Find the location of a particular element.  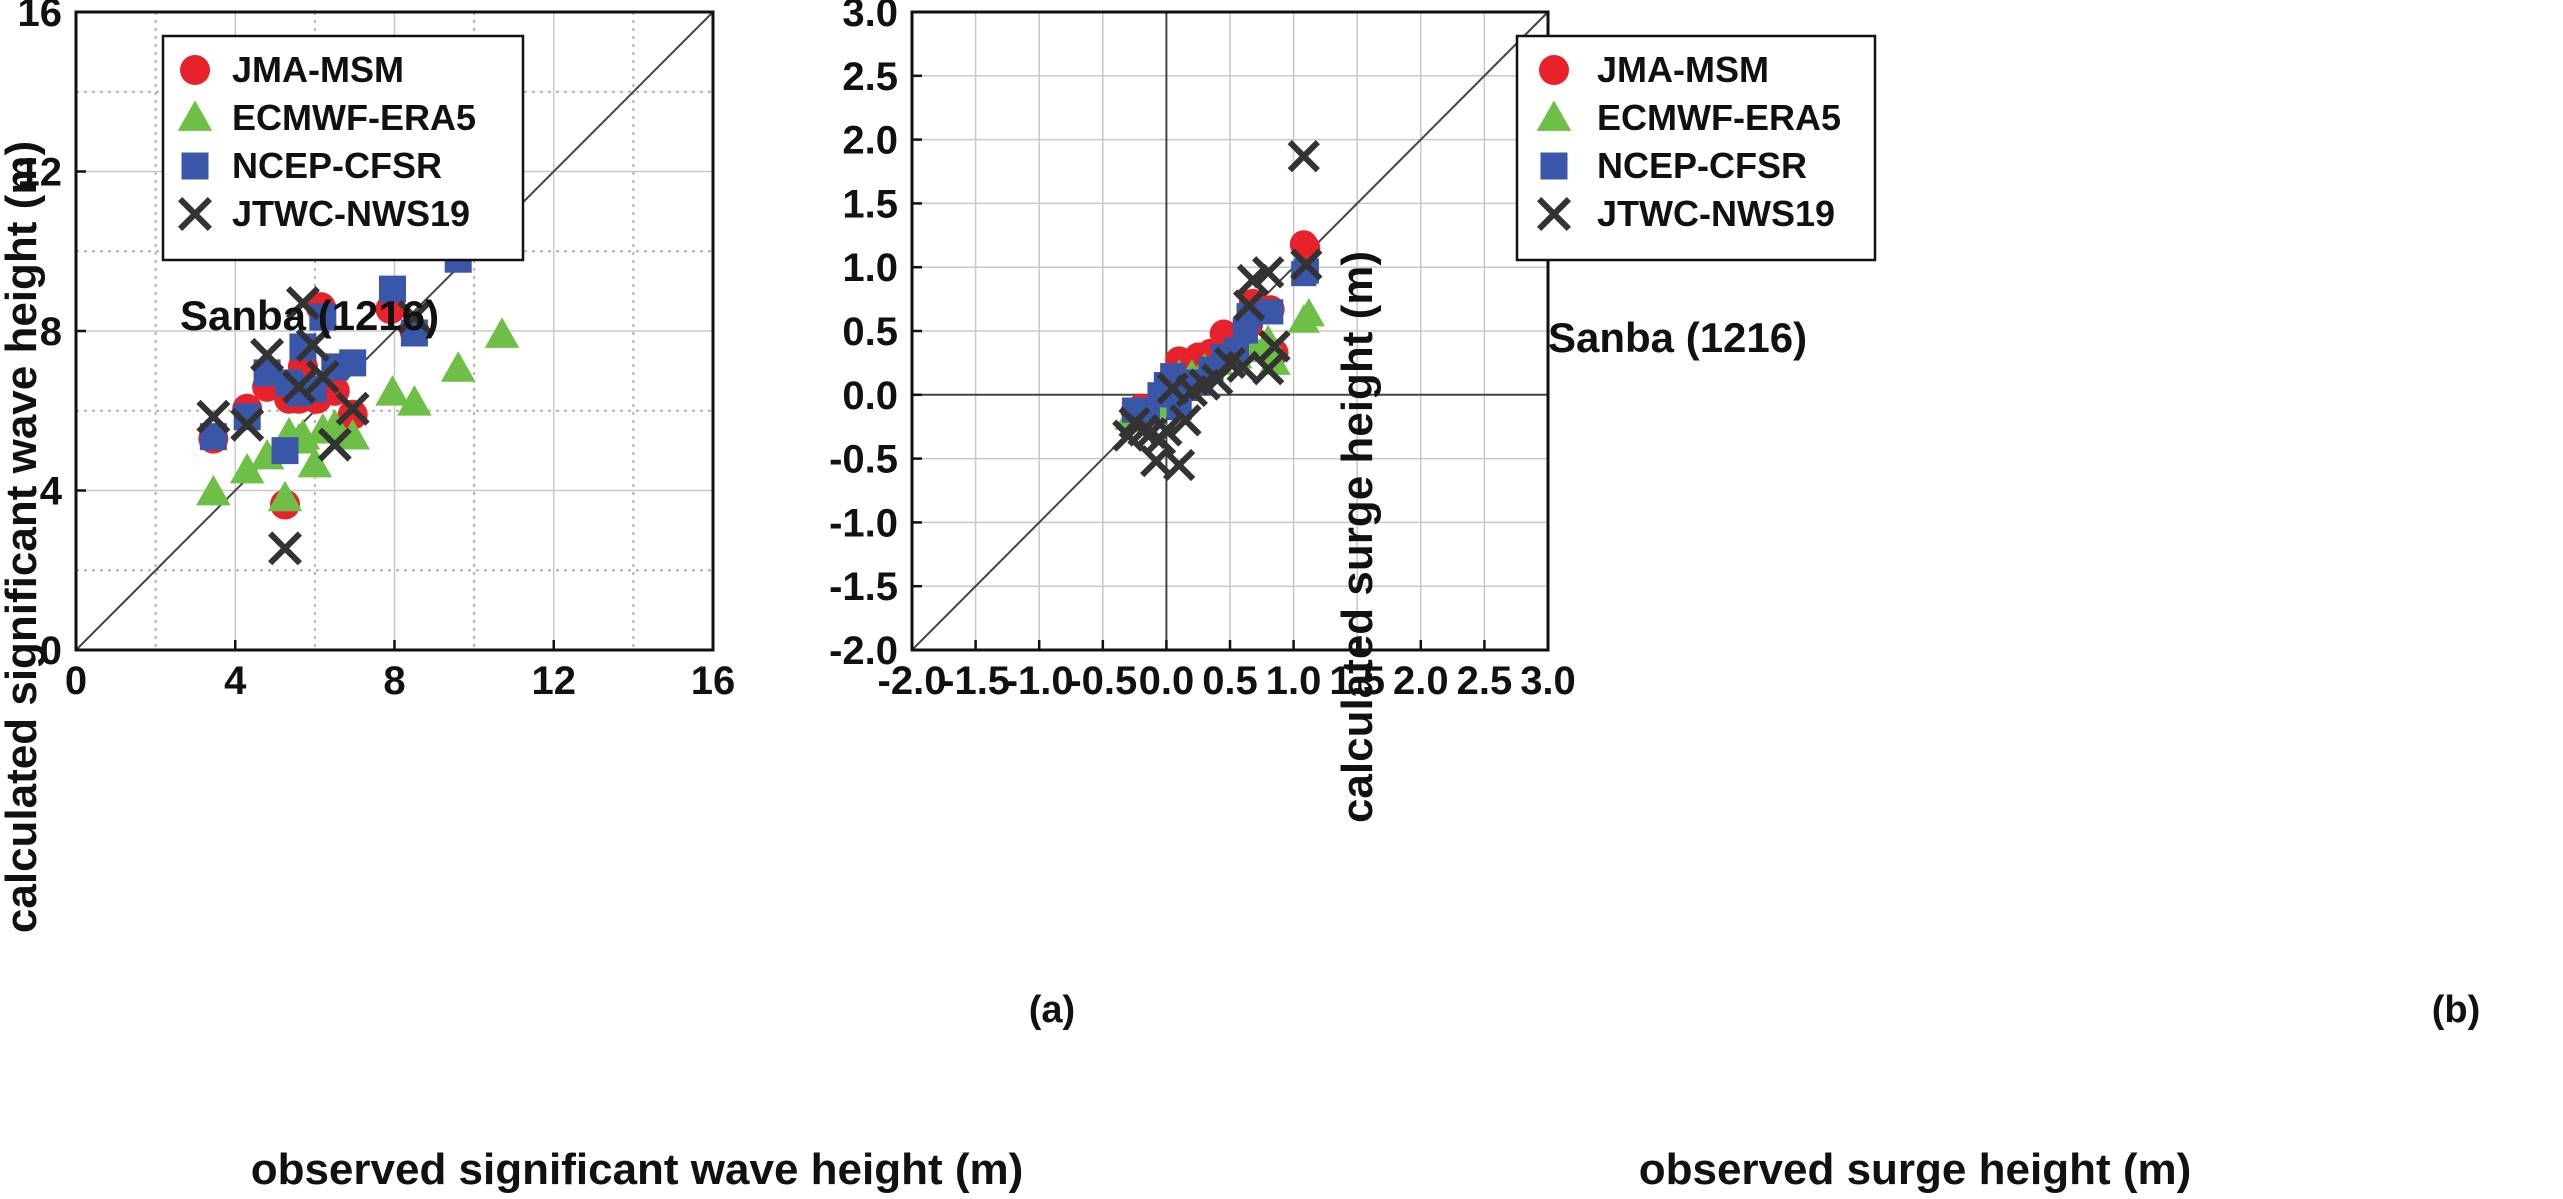

y-tick-label: -0.5 is located at coordinates (863, 460).